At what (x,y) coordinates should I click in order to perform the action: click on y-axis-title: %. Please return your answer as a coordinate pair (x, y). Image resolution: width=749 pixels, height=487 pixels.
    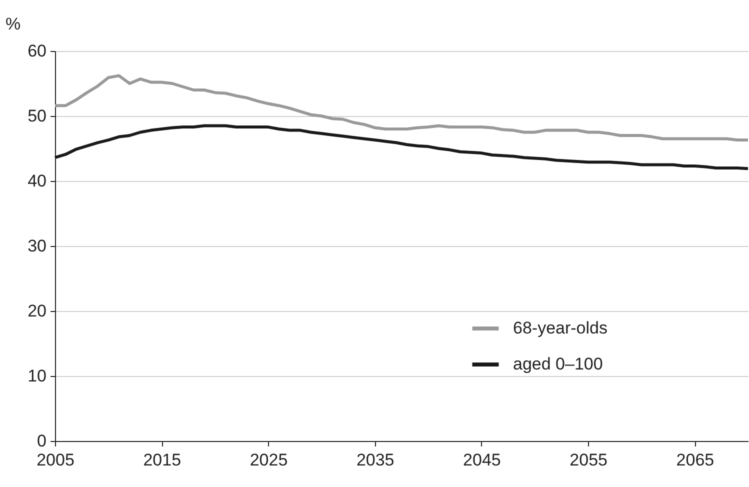
    Looking at the image, I should click on (13, 24).